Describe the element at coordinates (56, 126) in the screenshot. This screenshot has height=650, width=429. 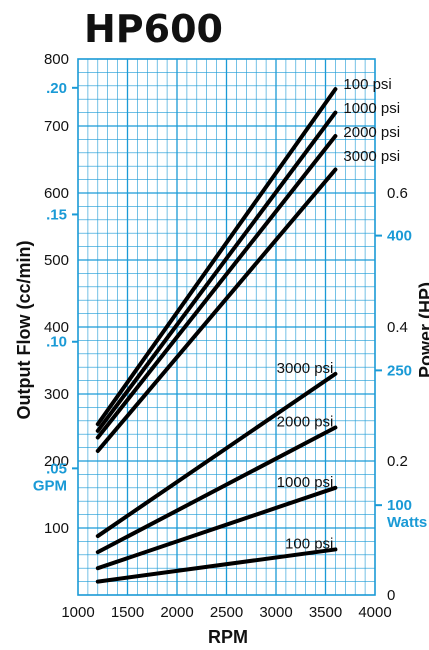
I see `y-tick-label: 700` at that location.